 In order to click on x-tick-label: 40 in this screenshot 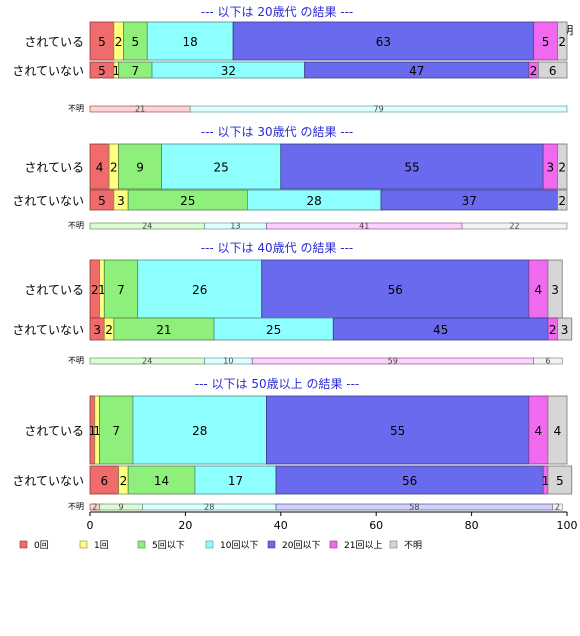, I will do `click(281, 525)`.